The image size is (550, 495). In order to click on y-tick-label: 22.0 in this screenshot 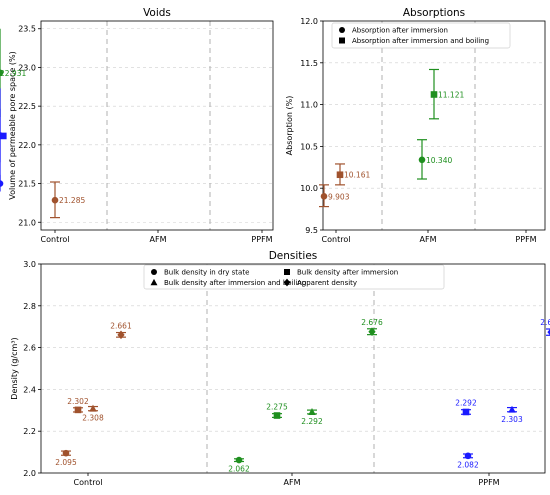, I will do `click(27, 145)`.